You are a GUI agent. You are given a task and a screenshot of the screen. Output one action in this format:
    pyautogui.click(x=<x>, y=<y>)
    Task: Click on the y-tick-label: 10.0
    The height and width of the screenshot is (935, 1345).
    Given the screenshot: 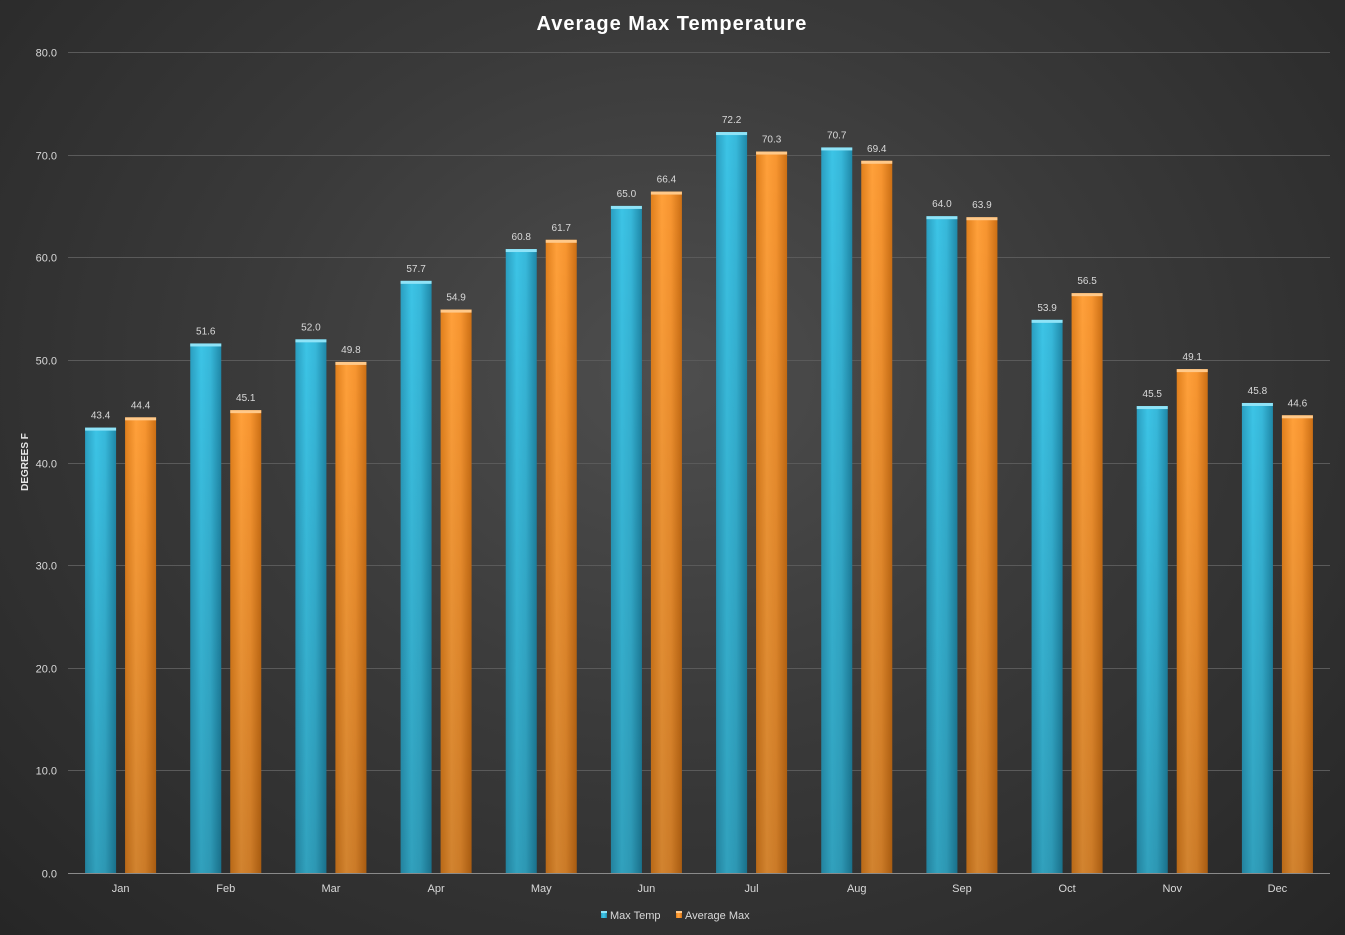 What is the action you would take?
    pyautogui.click(x=46, y=772)
    